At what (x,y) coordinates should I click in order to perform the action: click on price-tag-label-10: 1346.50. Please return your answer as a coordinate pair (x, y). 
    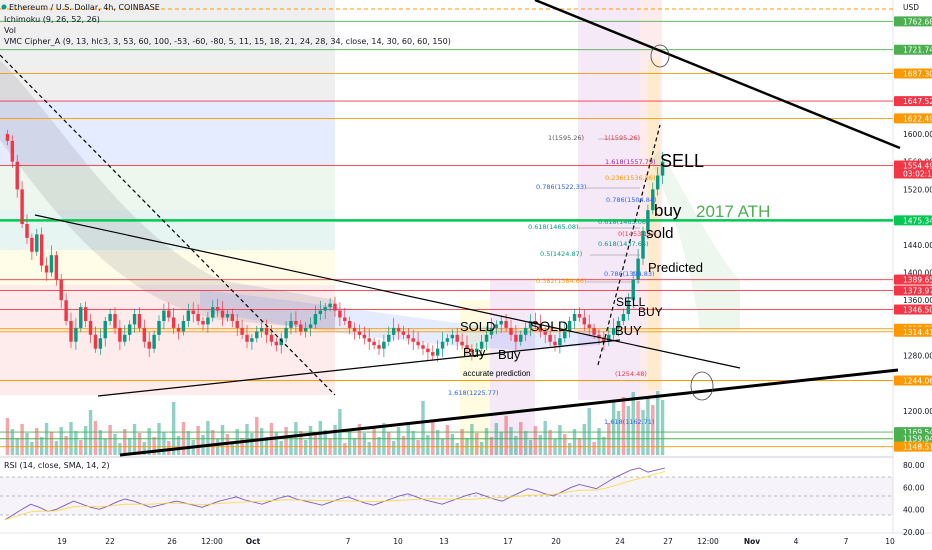
    Looking at the image, I should click on (917, 310).